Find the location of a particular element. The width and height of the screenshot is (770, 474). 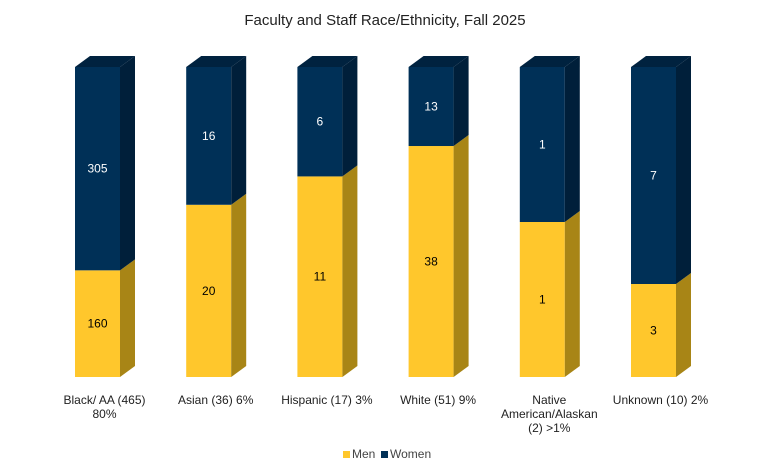

data-label-women: 1 is located at coordinates (542, 145).